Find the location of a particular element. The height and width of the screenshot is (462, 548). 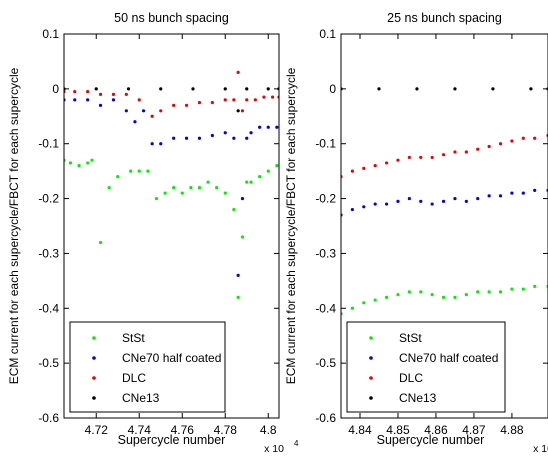

legend-entry: StSt is located at coordinates (395, 338).